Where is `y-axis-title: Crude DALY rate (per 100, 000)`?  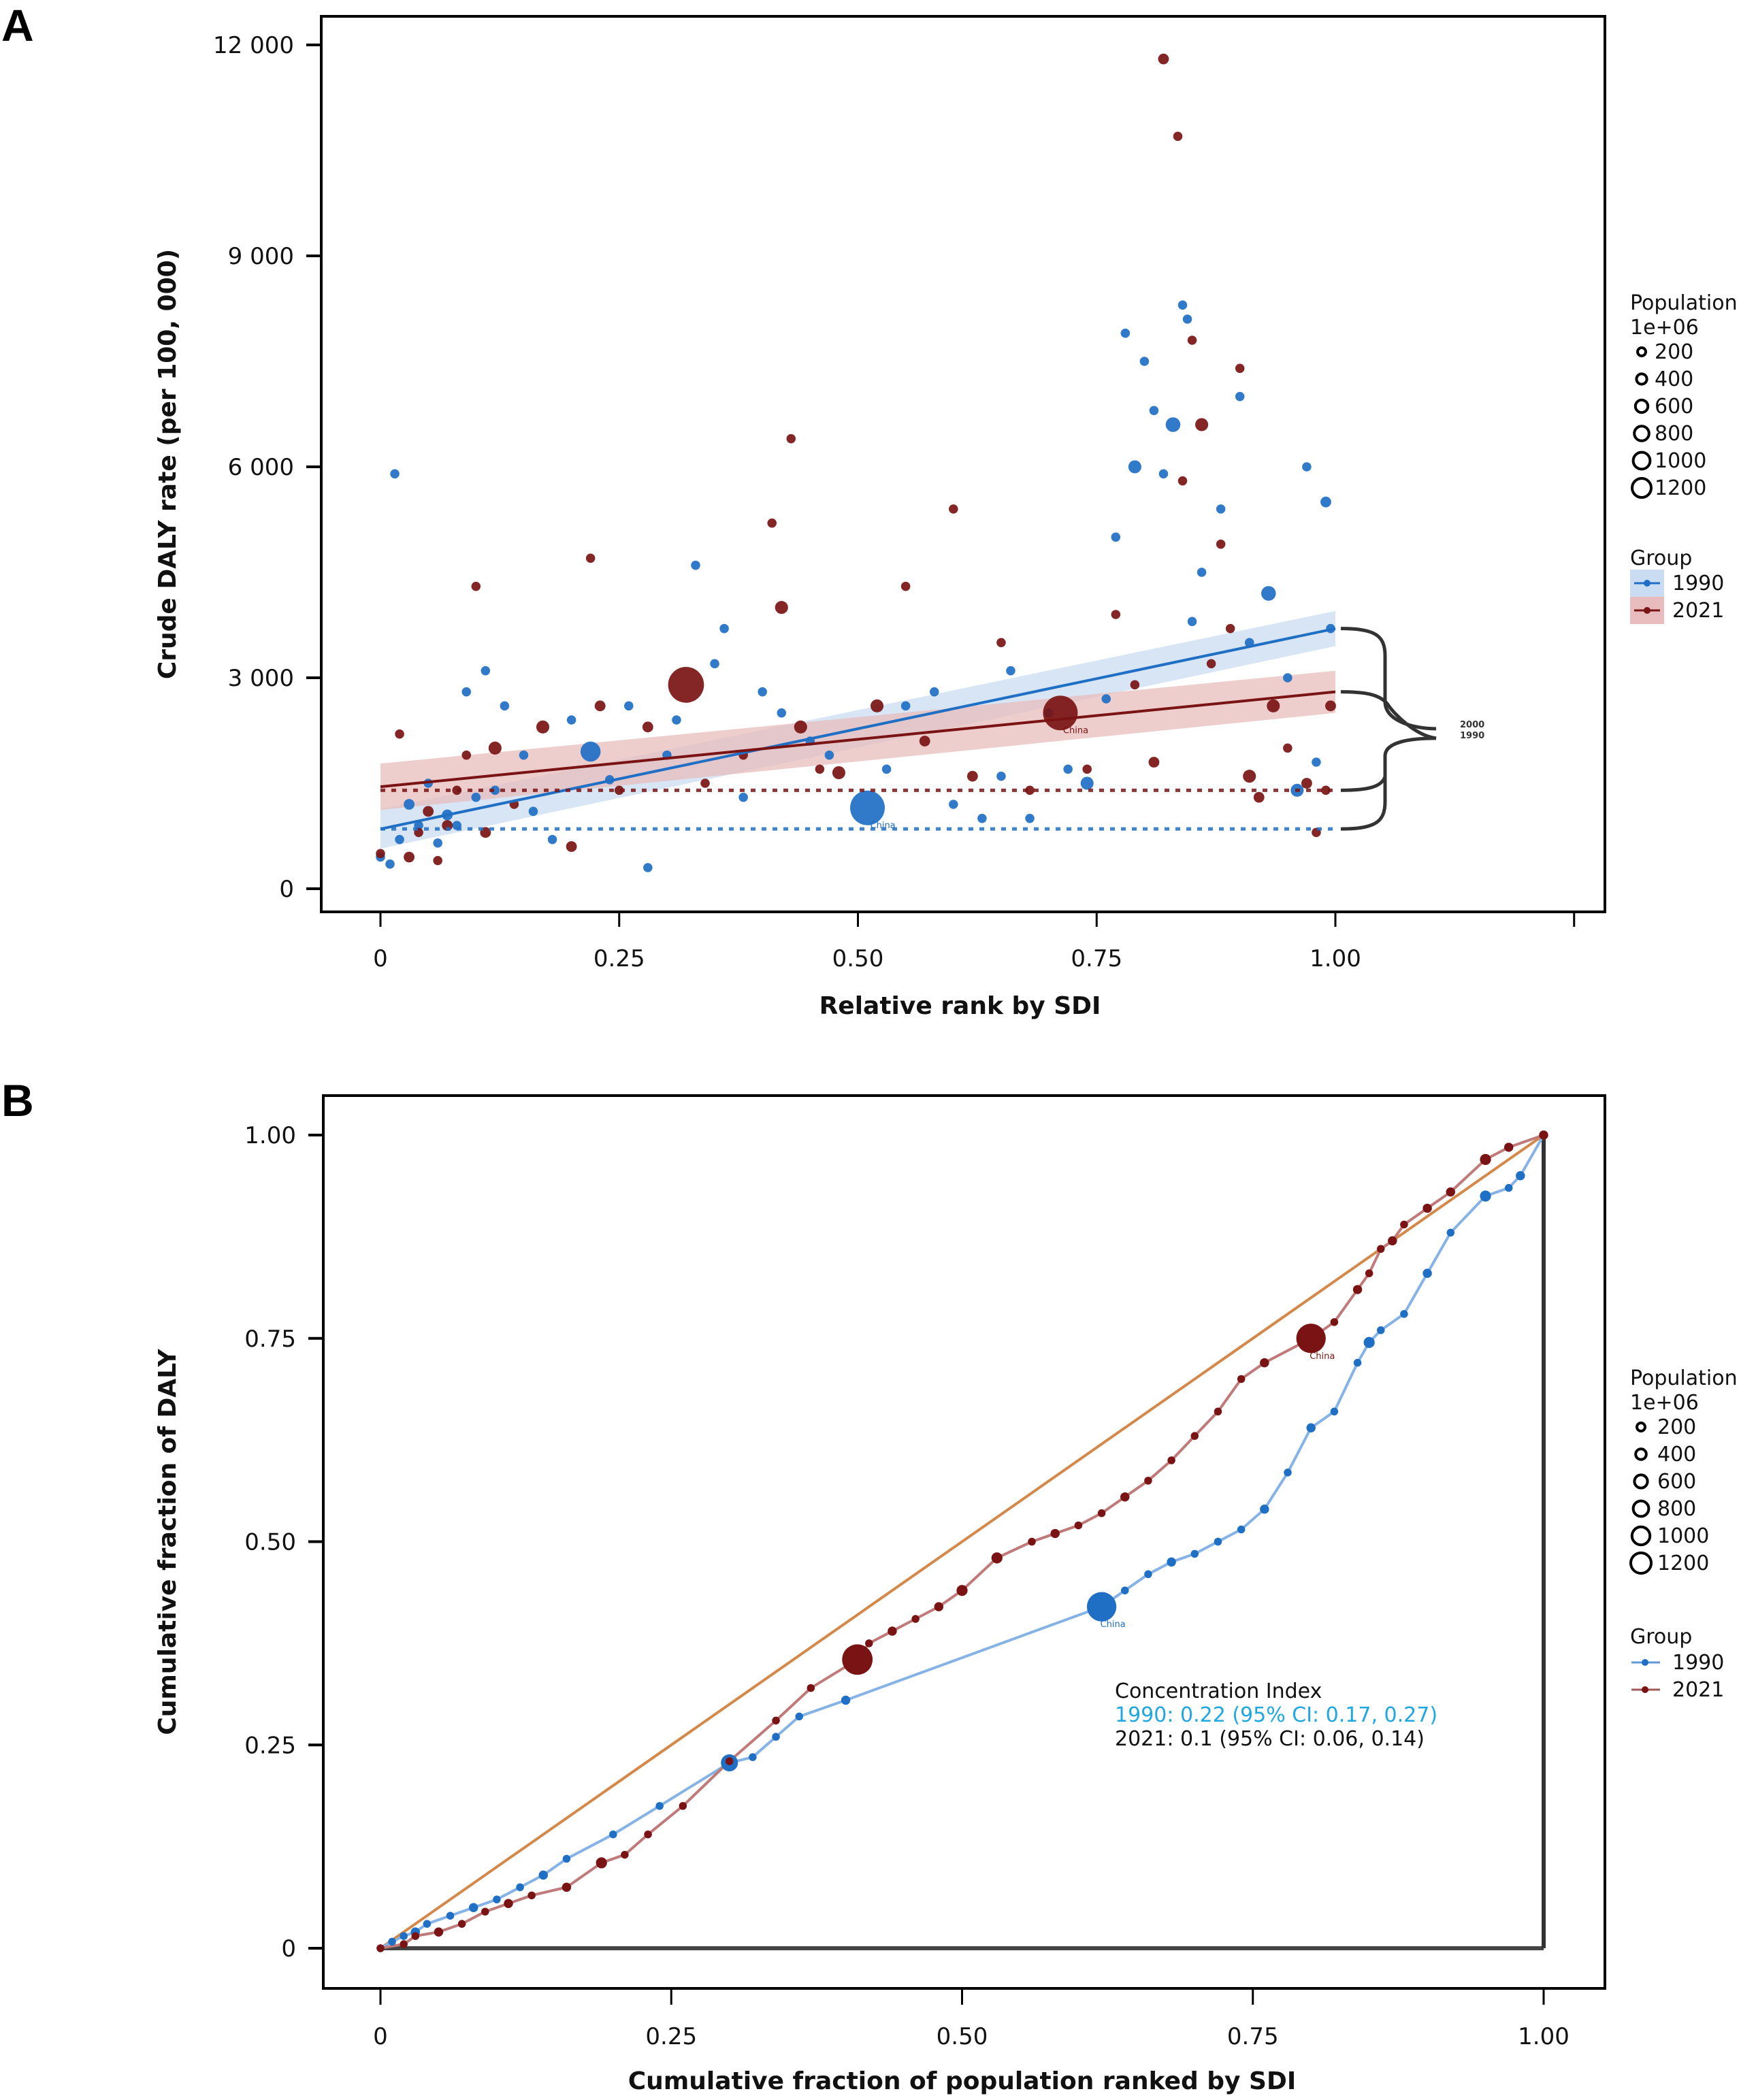 y-axis-title: Crude DALY rate (per 100, 000) is located at coordinates (168, 464).